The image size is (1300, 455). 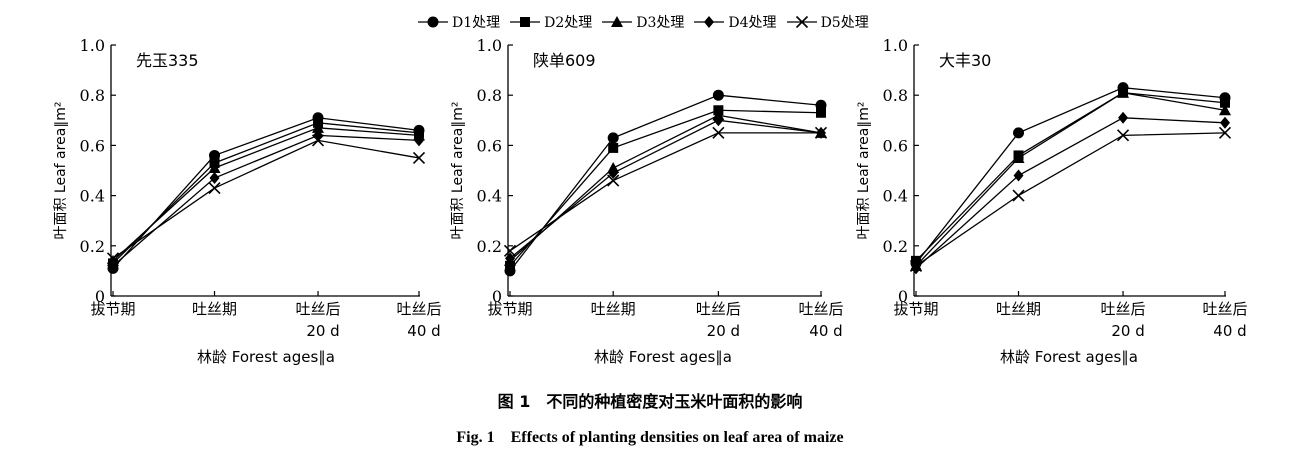 What do you see at coordinates (660, 23) in the screenshot?
I see `legend-label: D3处理` at bounding box center [660, 23].